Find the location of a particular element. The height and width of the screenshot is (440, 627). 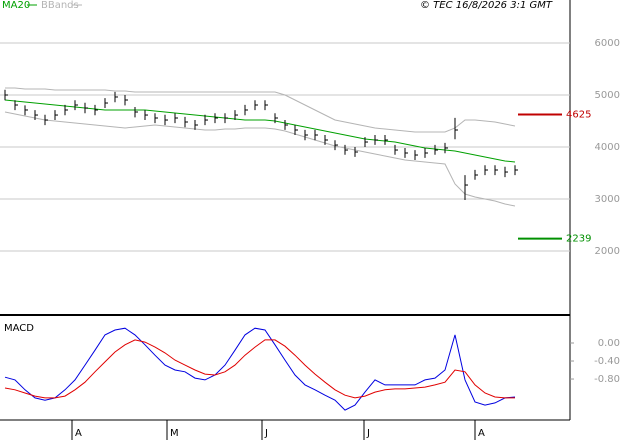

ma-line is located at coordinates (260, 131).